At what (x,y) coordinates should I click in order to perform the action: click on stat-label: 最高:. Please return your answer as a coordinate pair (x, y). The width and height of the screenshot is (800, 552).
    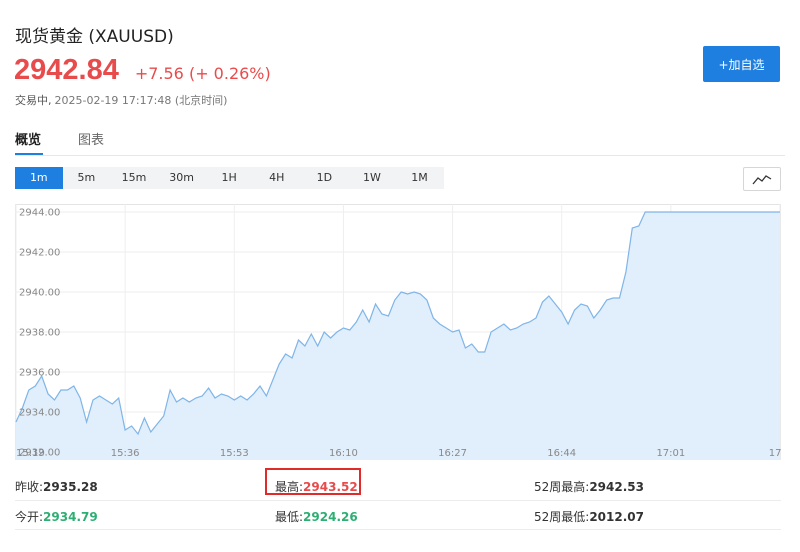
    Looking at the image, I should click on (289, 487).